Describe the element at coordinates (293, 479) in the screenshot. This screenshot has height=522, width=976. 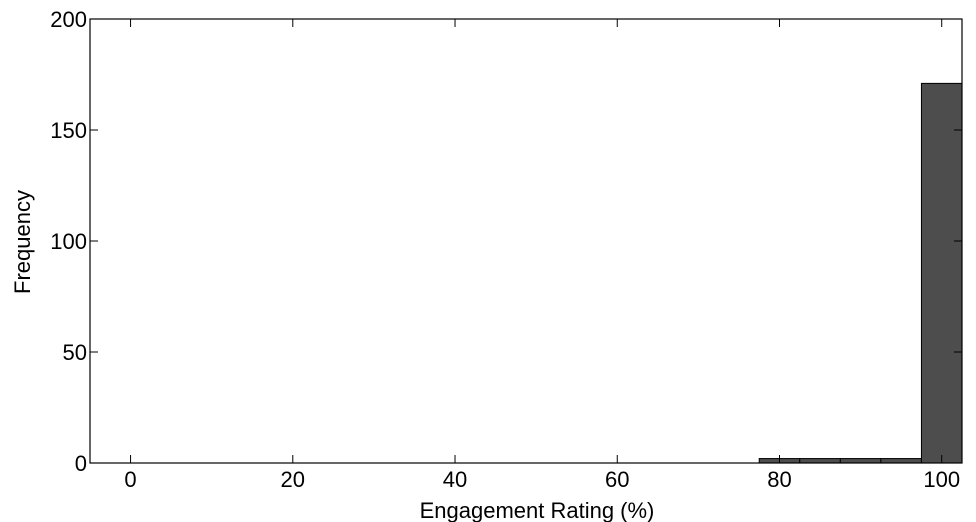
I see `x-tick-label: 20` at that location.